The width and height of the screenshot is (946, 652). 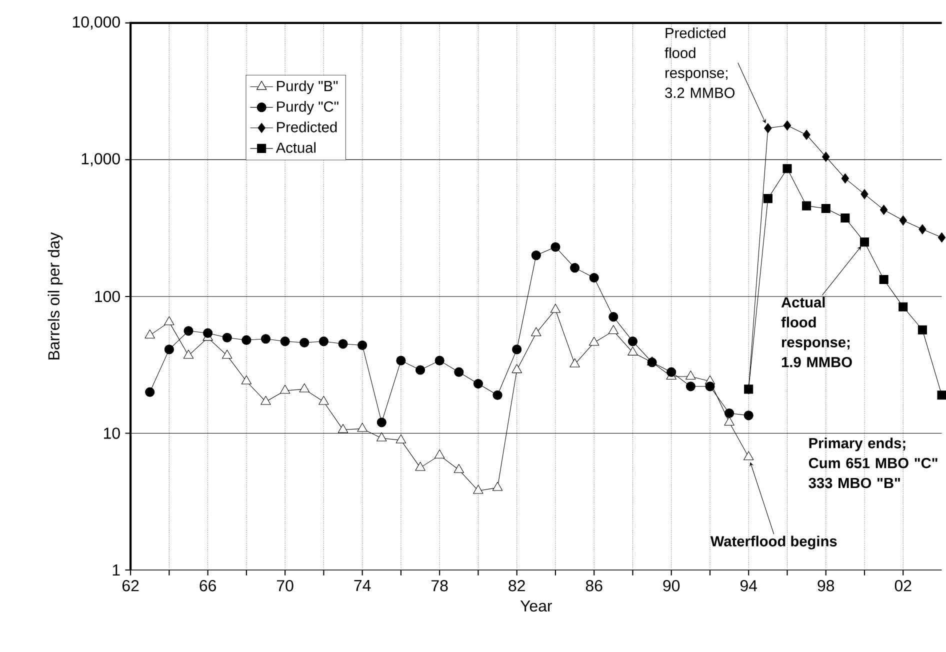 I want to click on y-tick-label: 1,000, so click(x=101, y=159).